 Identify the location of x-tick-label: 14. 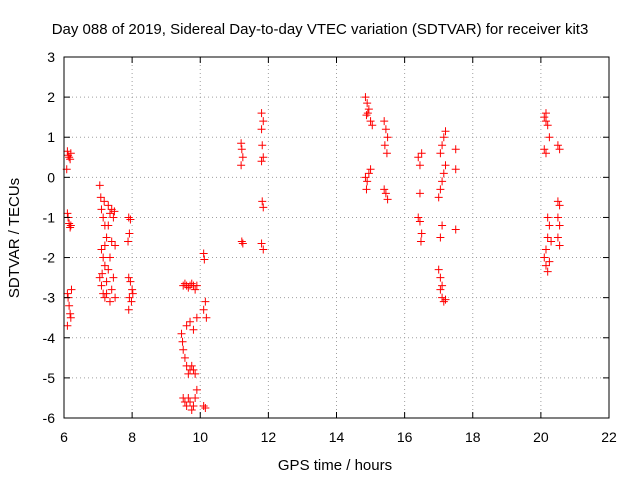
(337, 437).